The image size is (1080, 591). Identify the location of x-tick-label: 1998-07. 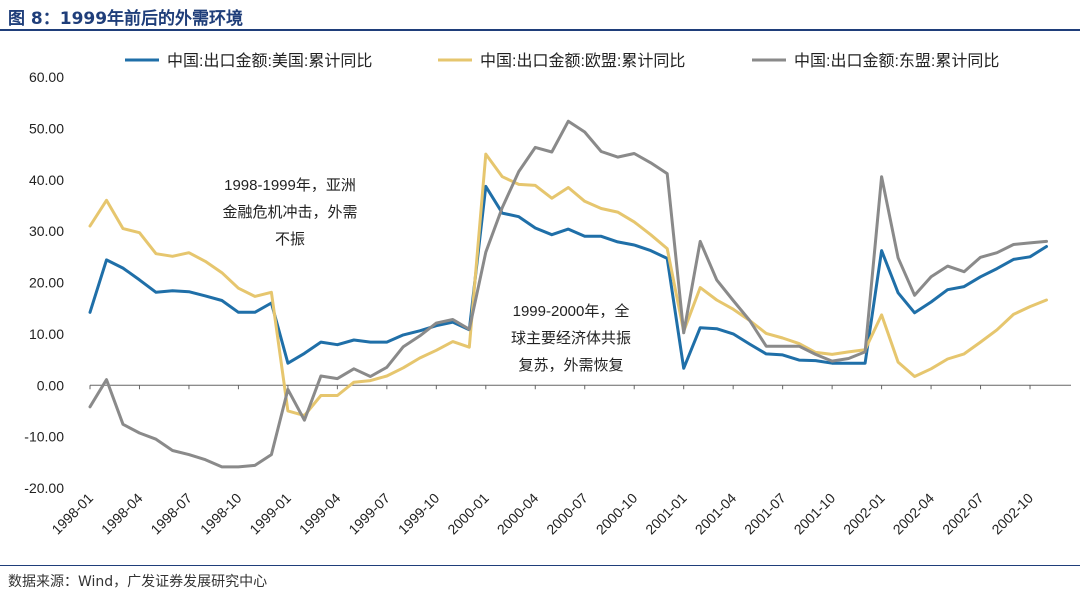
(171, 514).